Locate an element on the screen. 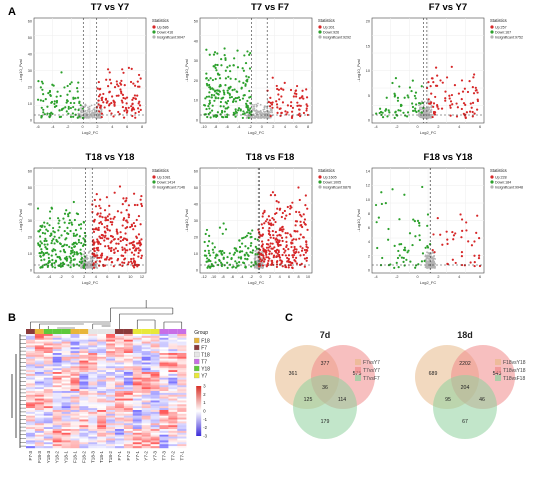 The height and width of the screenshot is (500, 550). x-tick-label: 2 is located at coordinates (438, 277).